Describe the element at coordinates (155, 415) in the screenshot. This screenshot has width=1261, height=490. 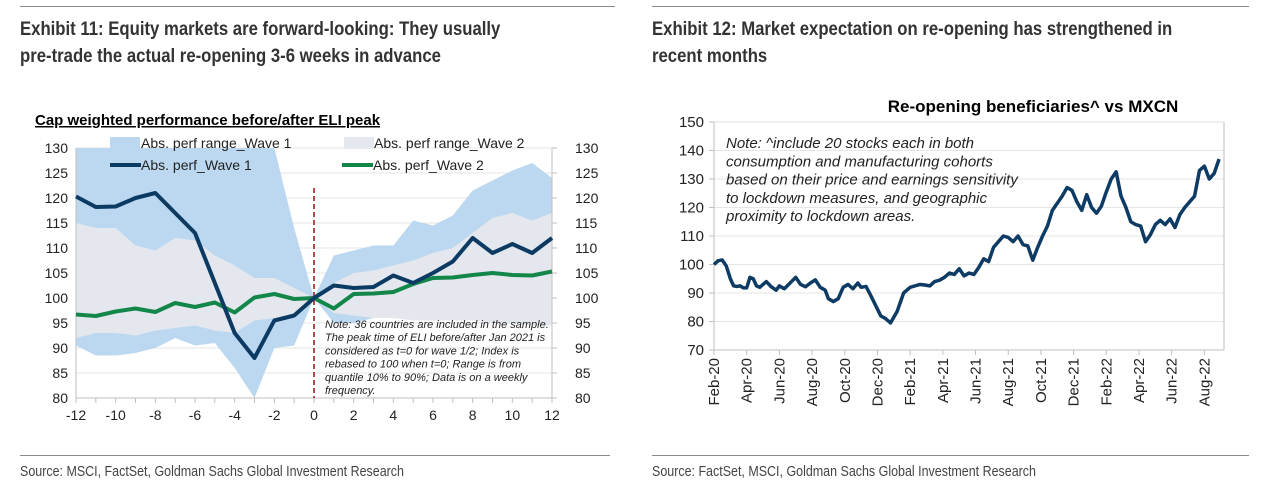
I see `x-tick-label: -8` at that location.